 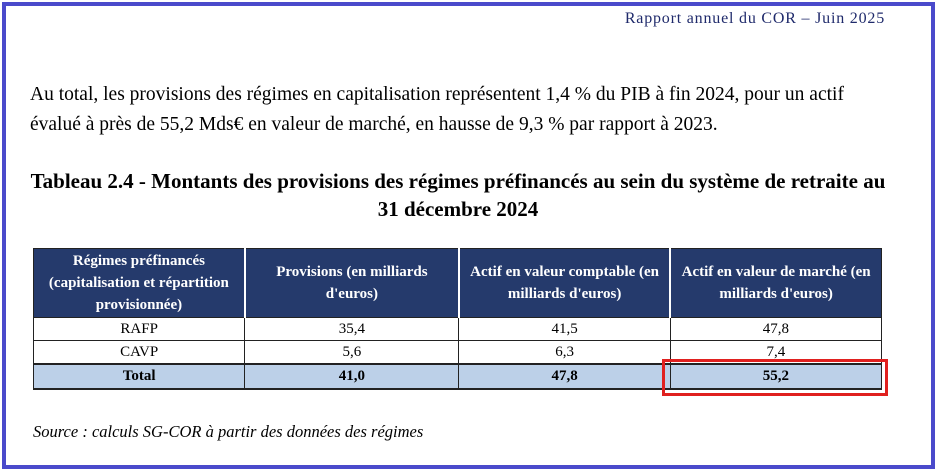 I want to click on table-row: CAVP 5,6 6,3 7,4, so click(x=457, y=352).